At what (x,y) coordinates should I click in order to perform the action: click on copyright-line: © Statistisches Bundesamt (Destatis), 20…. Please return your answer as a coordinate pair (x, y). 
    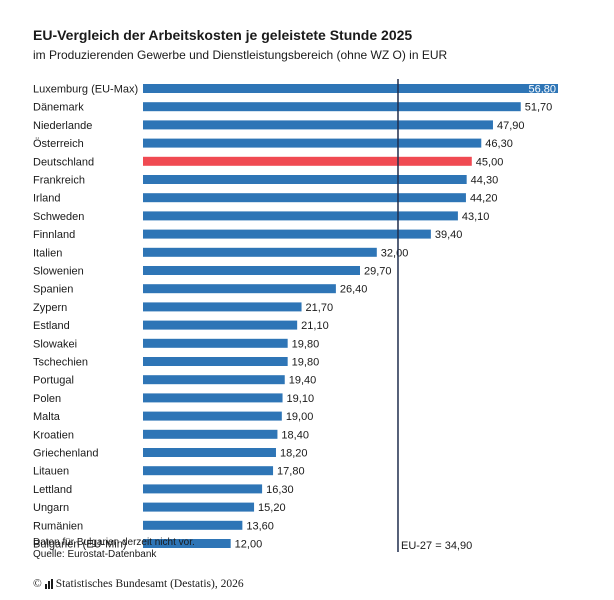
    Looking at the image, I should click on (138, 584).